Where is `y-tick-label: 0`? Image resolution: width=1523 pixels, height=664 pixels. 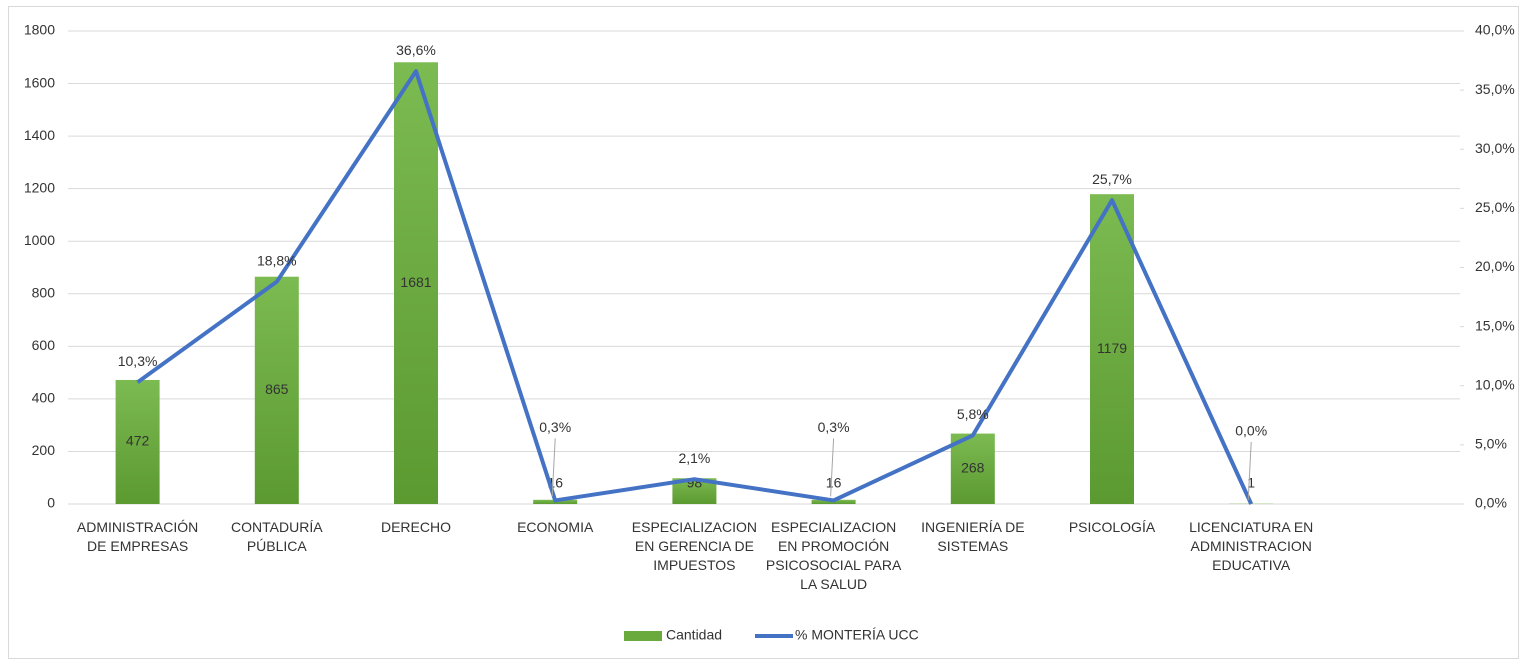
y-tick-label: 0 is located at coordinates (51, 503).